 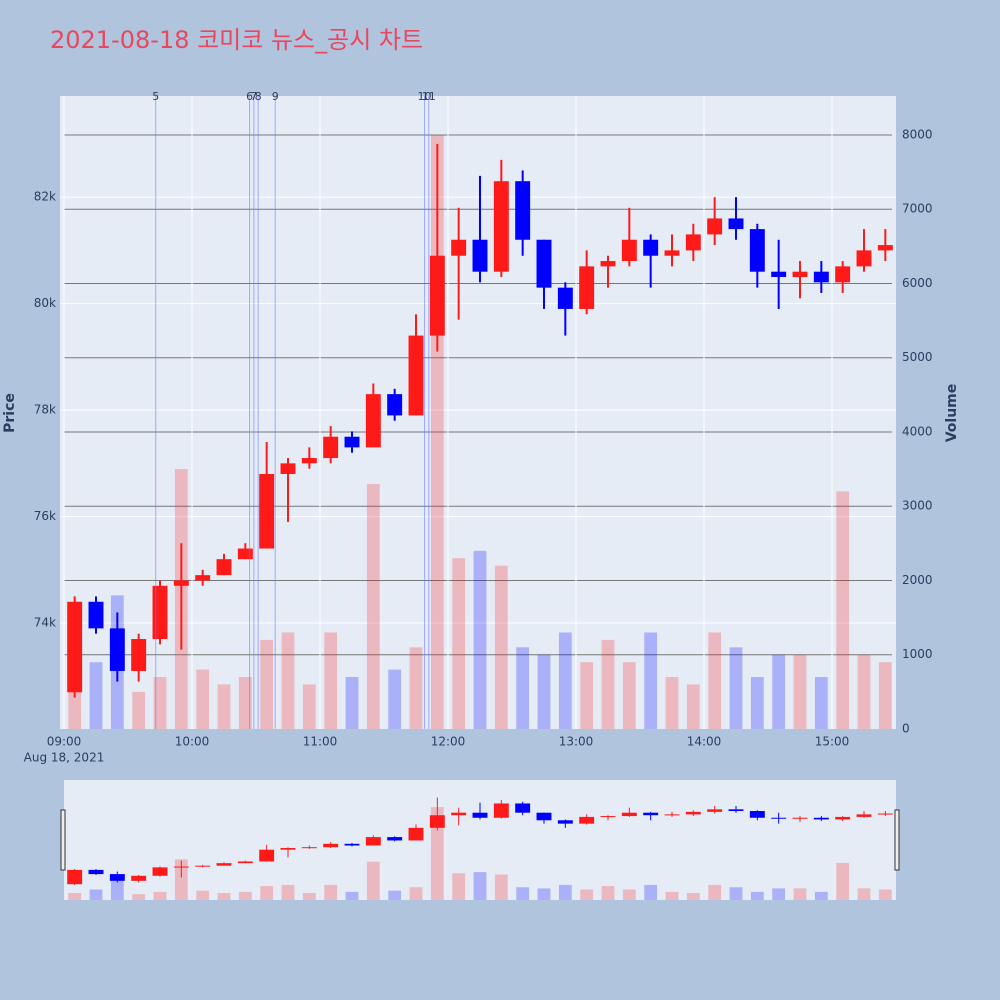 What do you see at coordinates (832, 742) in the screenshot?
I see `x-tick-label: 15:00` at bounding box center [832, 742].